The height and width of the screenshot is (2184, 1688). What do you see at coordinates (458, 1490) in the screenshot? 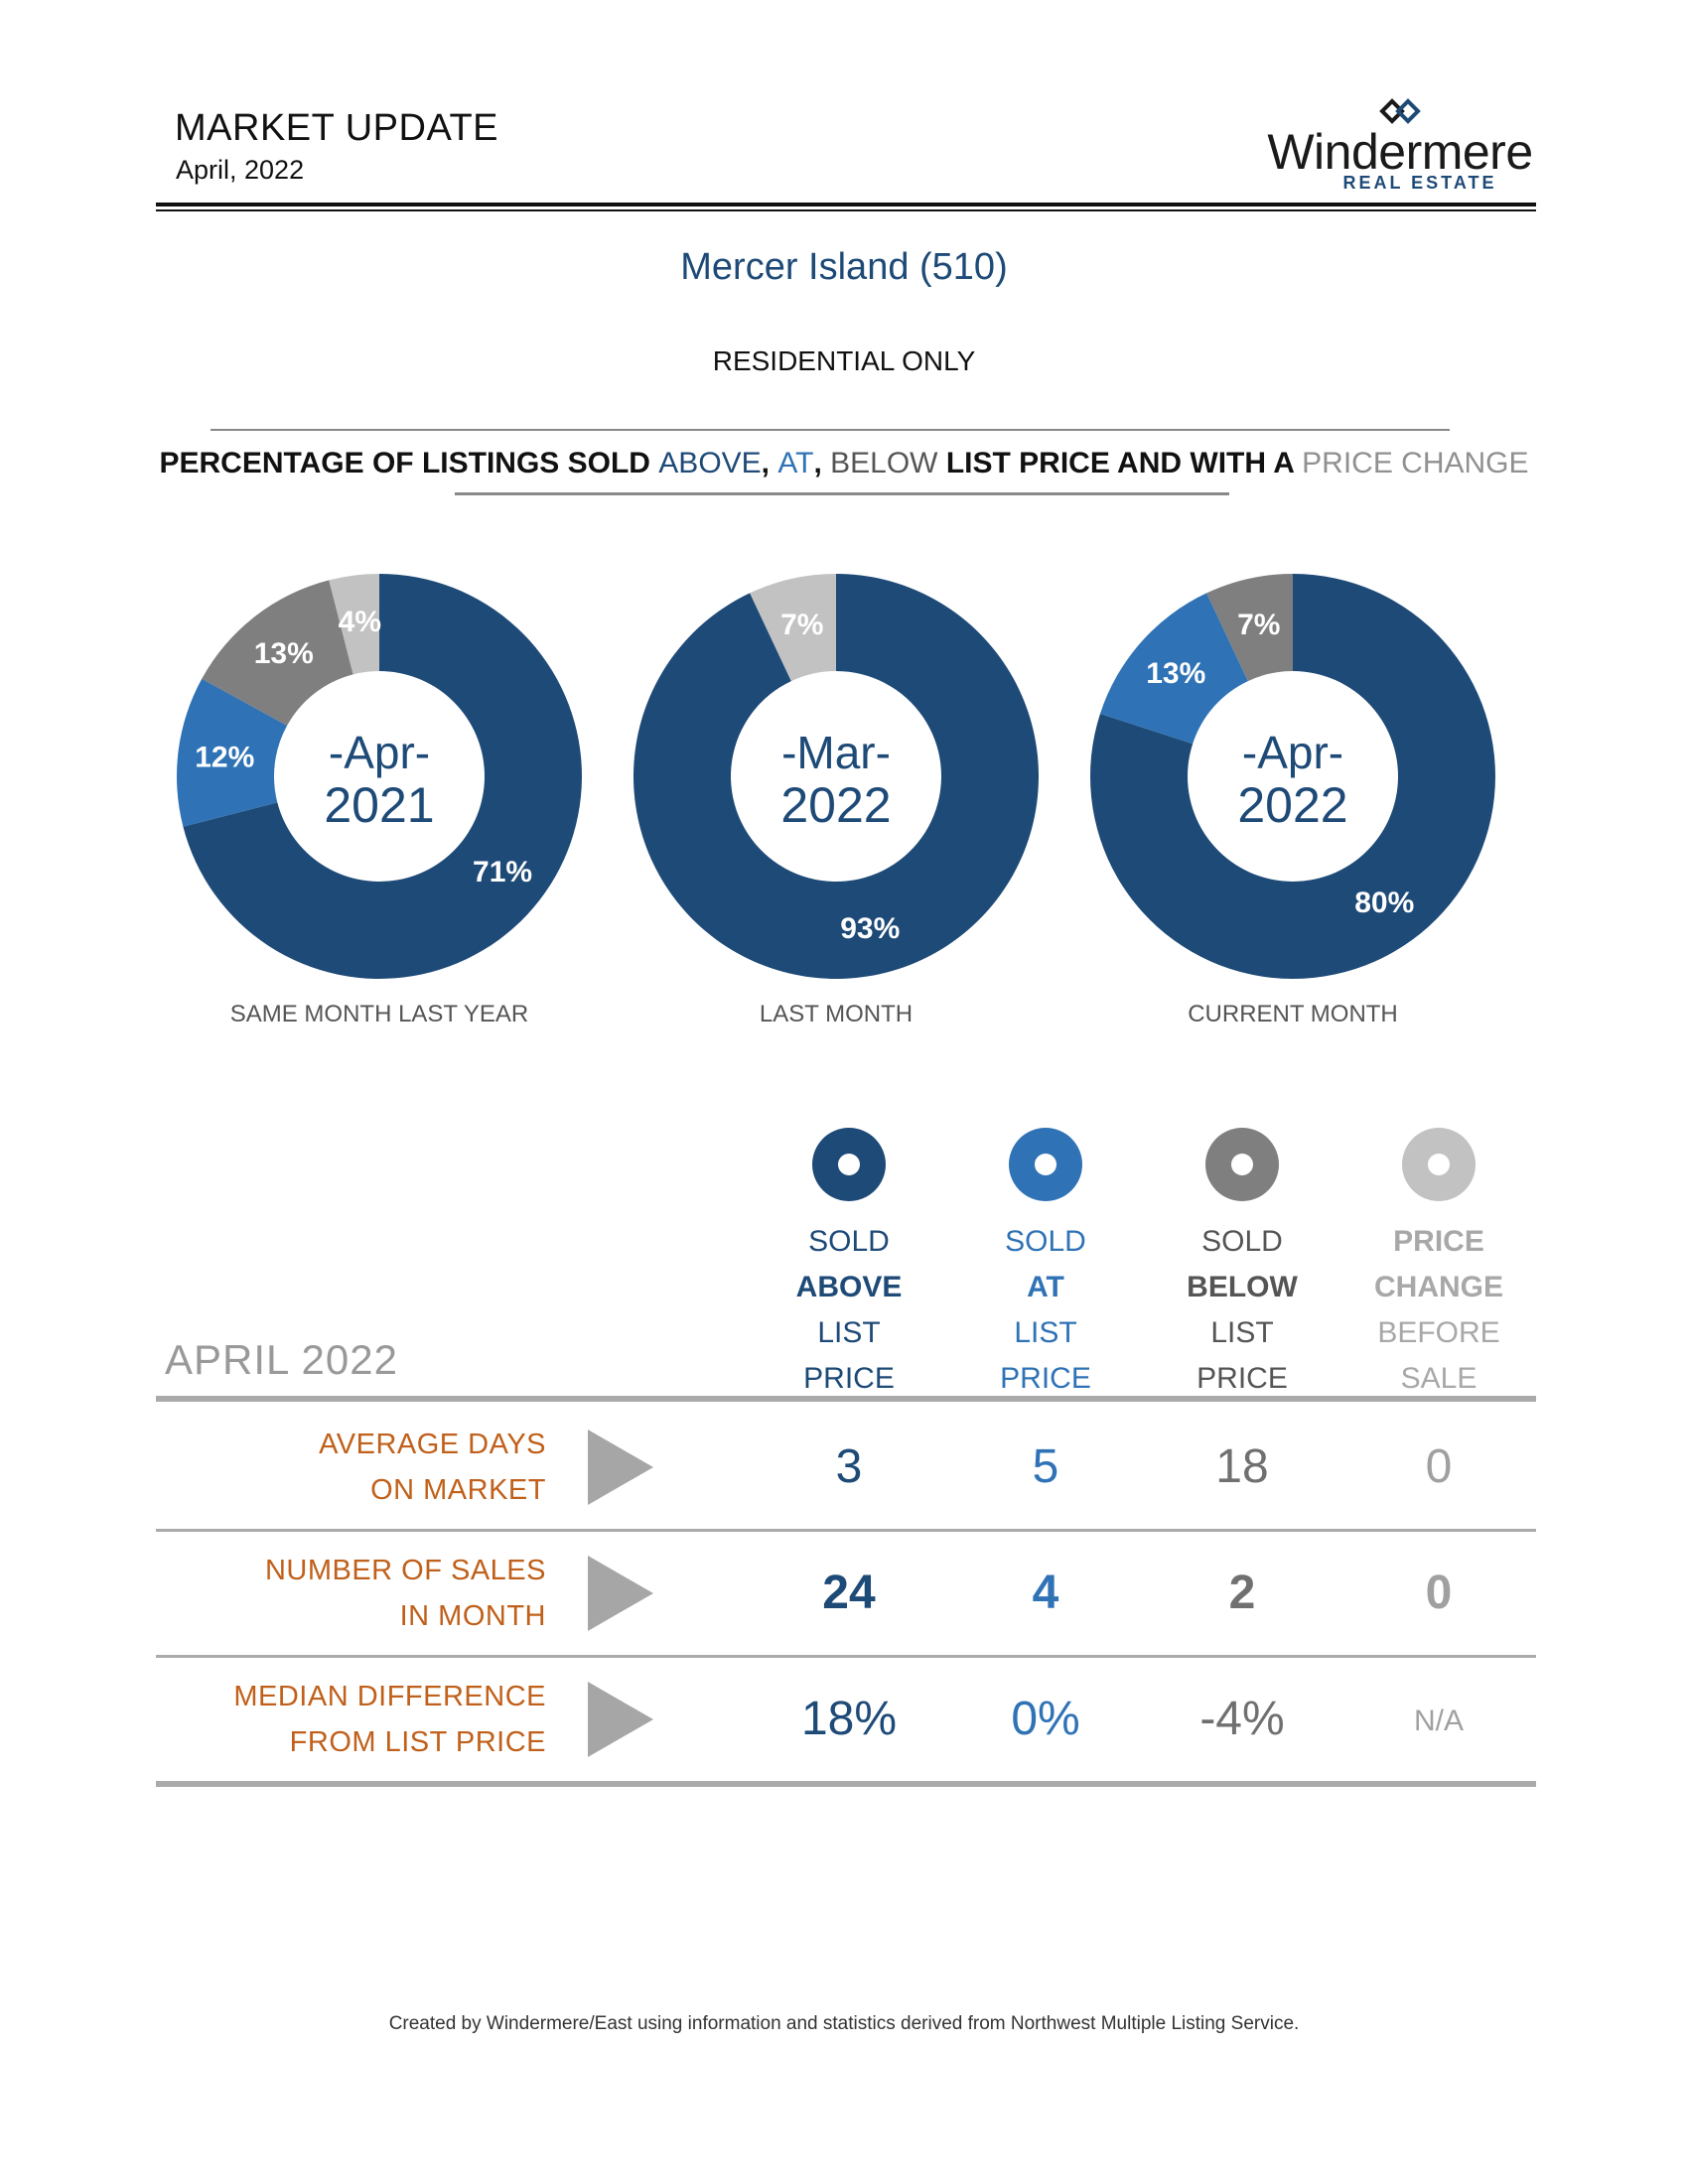
I see `row-label-line2: ON MARKET` at bounding box center [458, 1490].